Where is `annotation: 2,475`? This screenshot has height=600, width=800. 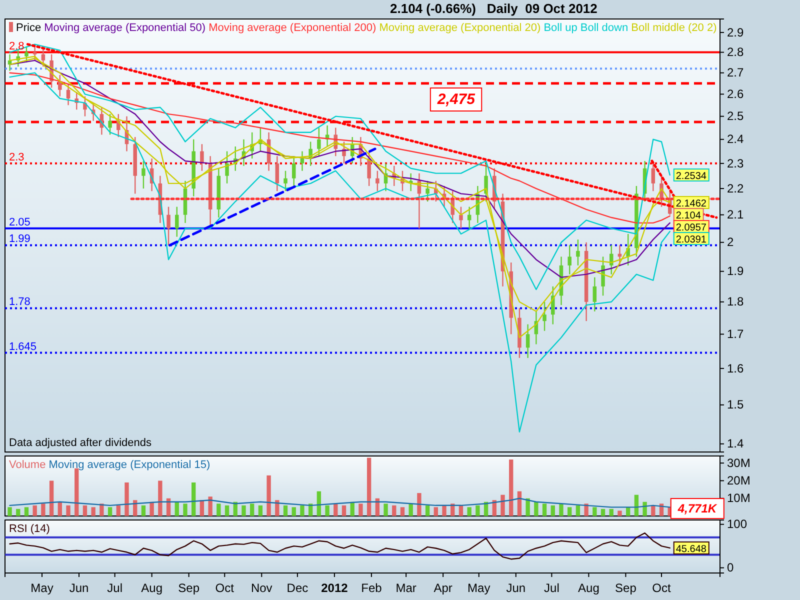
annotation: 2,475 is located at coordinates (456, 99).